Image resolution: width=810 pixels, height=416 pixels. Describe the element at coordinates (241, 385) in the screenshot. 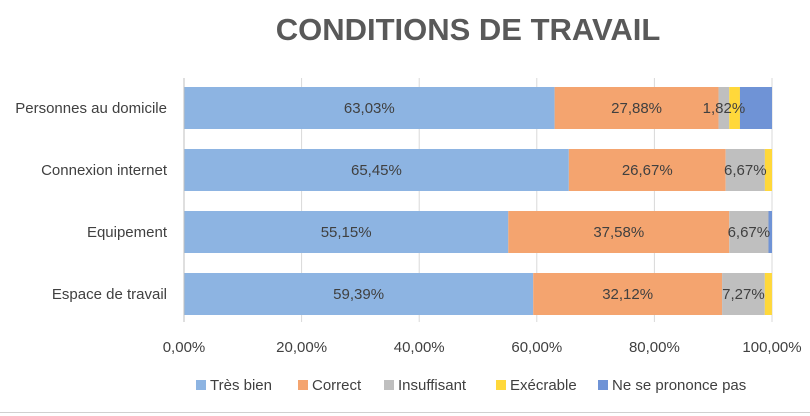

I see `legend-label: Très bien` at that location.